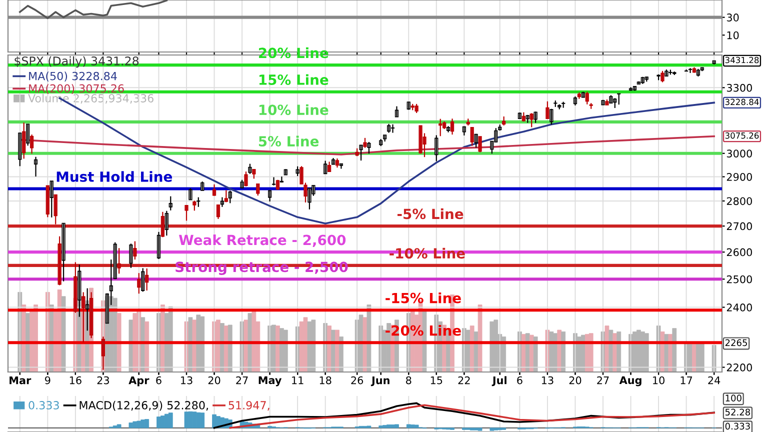 The width and height of the screenshot is (768, 432). I want to click on annotation: 15% Line, so click(293, 79).